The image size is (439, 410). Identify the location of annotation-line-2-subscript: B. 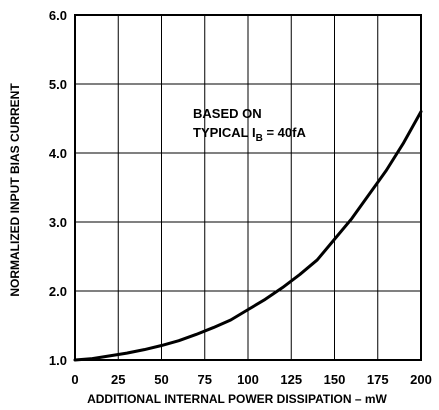
(259, 138).